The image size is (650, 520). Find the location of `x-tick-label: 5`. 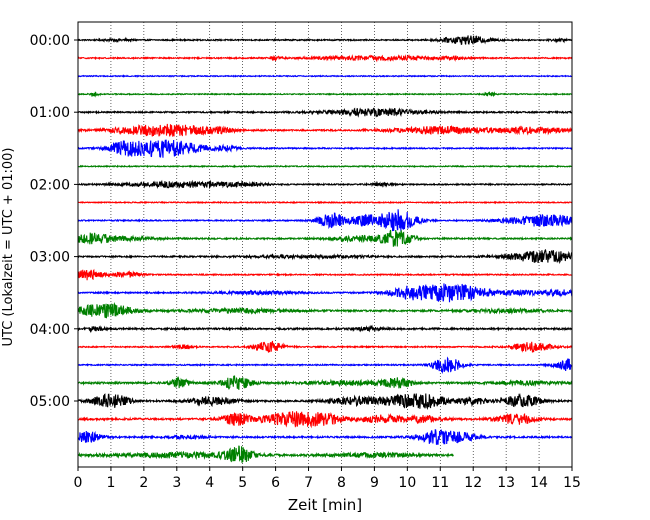

x-tick-label: 5 is located at coordinates (242, 483).